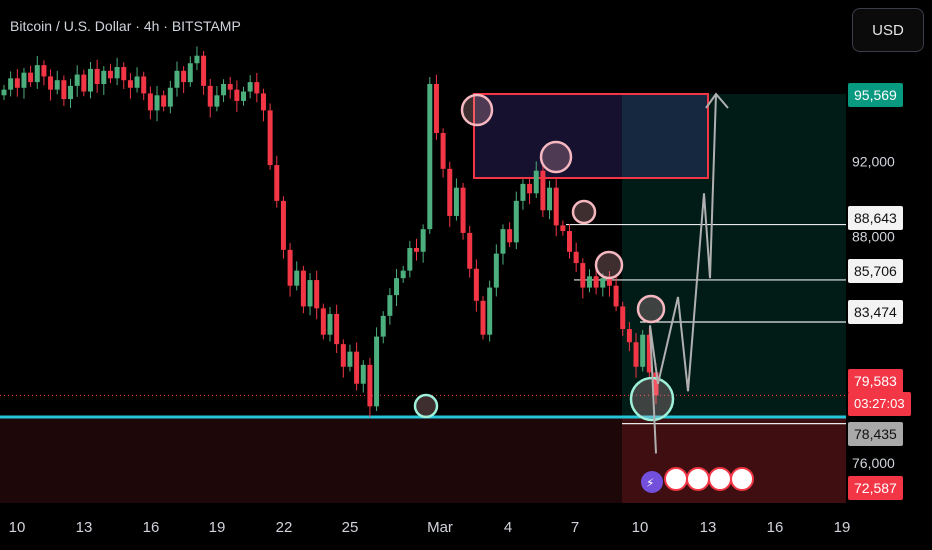 Image resolution: width=932 pixels, height=550 pixels. What do you see at coordinates (875, 312) in the screenshot?
I see `price-tag-83474: 83,474` at bounding box center [875, 312].